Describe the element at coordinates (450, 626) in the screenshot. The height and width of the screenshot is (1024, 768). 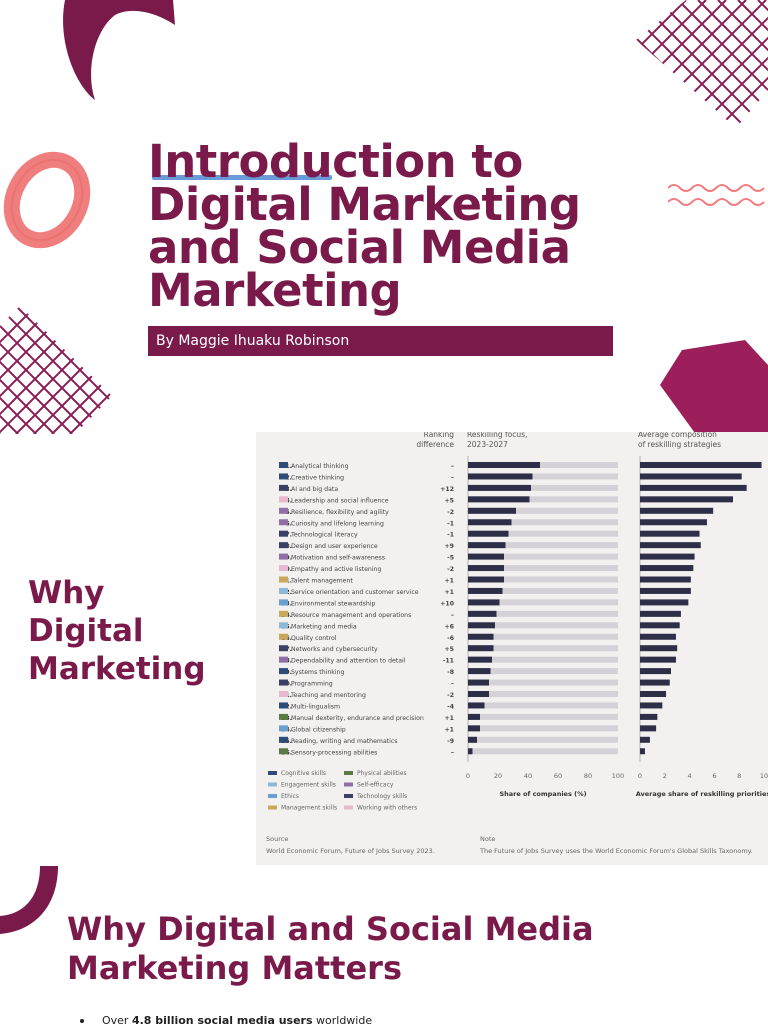
I see `row-diff: +6` at that location.